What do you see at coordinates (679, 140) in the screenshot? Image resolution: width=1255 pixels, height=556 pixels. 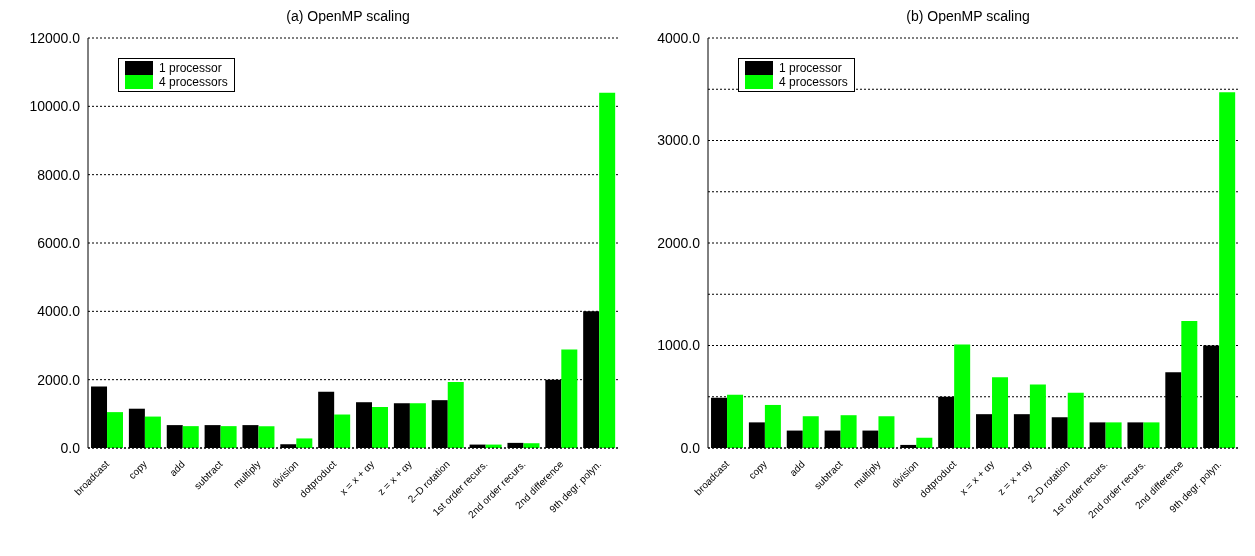 I see `y-tick-label: 3000.0` at bounding box center [679, 140].